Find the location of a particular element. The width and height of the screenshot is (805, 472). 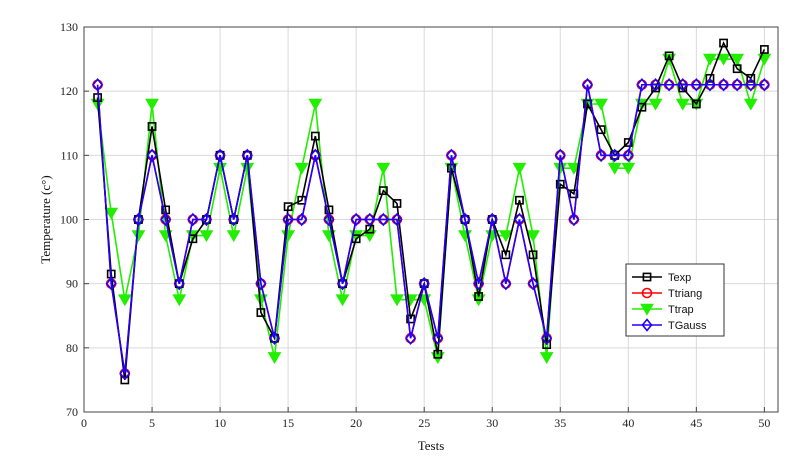

y-tick-label: 90 is located at coordinates (72, 284).